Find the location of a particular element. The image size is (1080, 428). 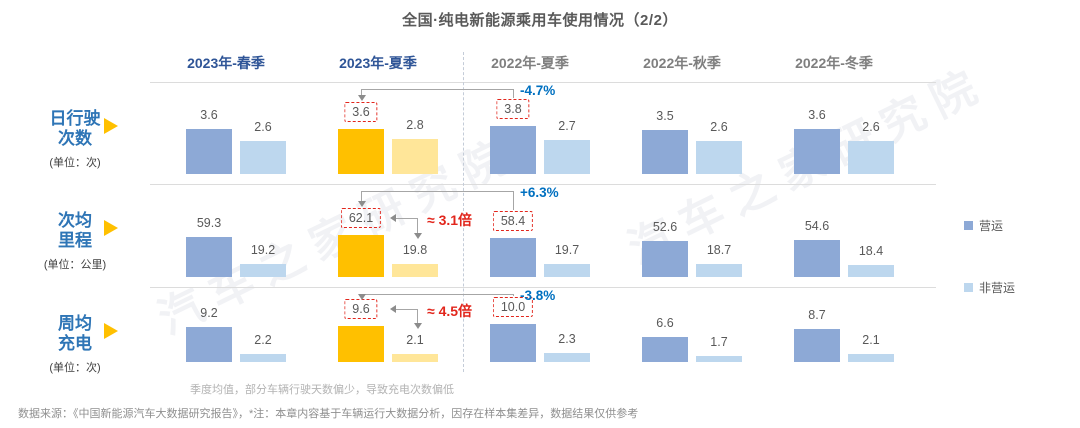

legend-item-operating: 营运 is located at coordinates (983, 225).